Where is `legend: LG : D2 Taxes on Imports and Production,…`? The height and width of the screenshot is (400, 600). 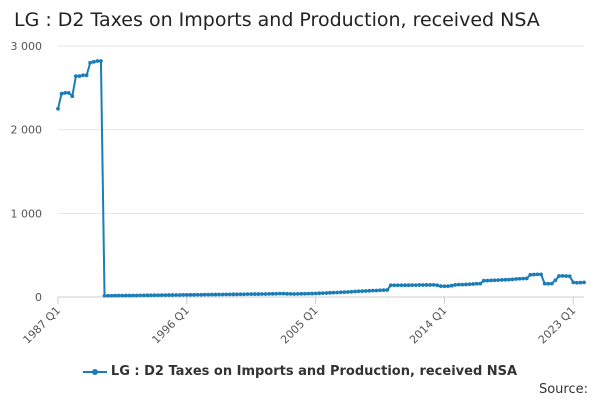 legend: LG : D2 Taxes on Imports and Production,… is located at coordinates (300, 371).